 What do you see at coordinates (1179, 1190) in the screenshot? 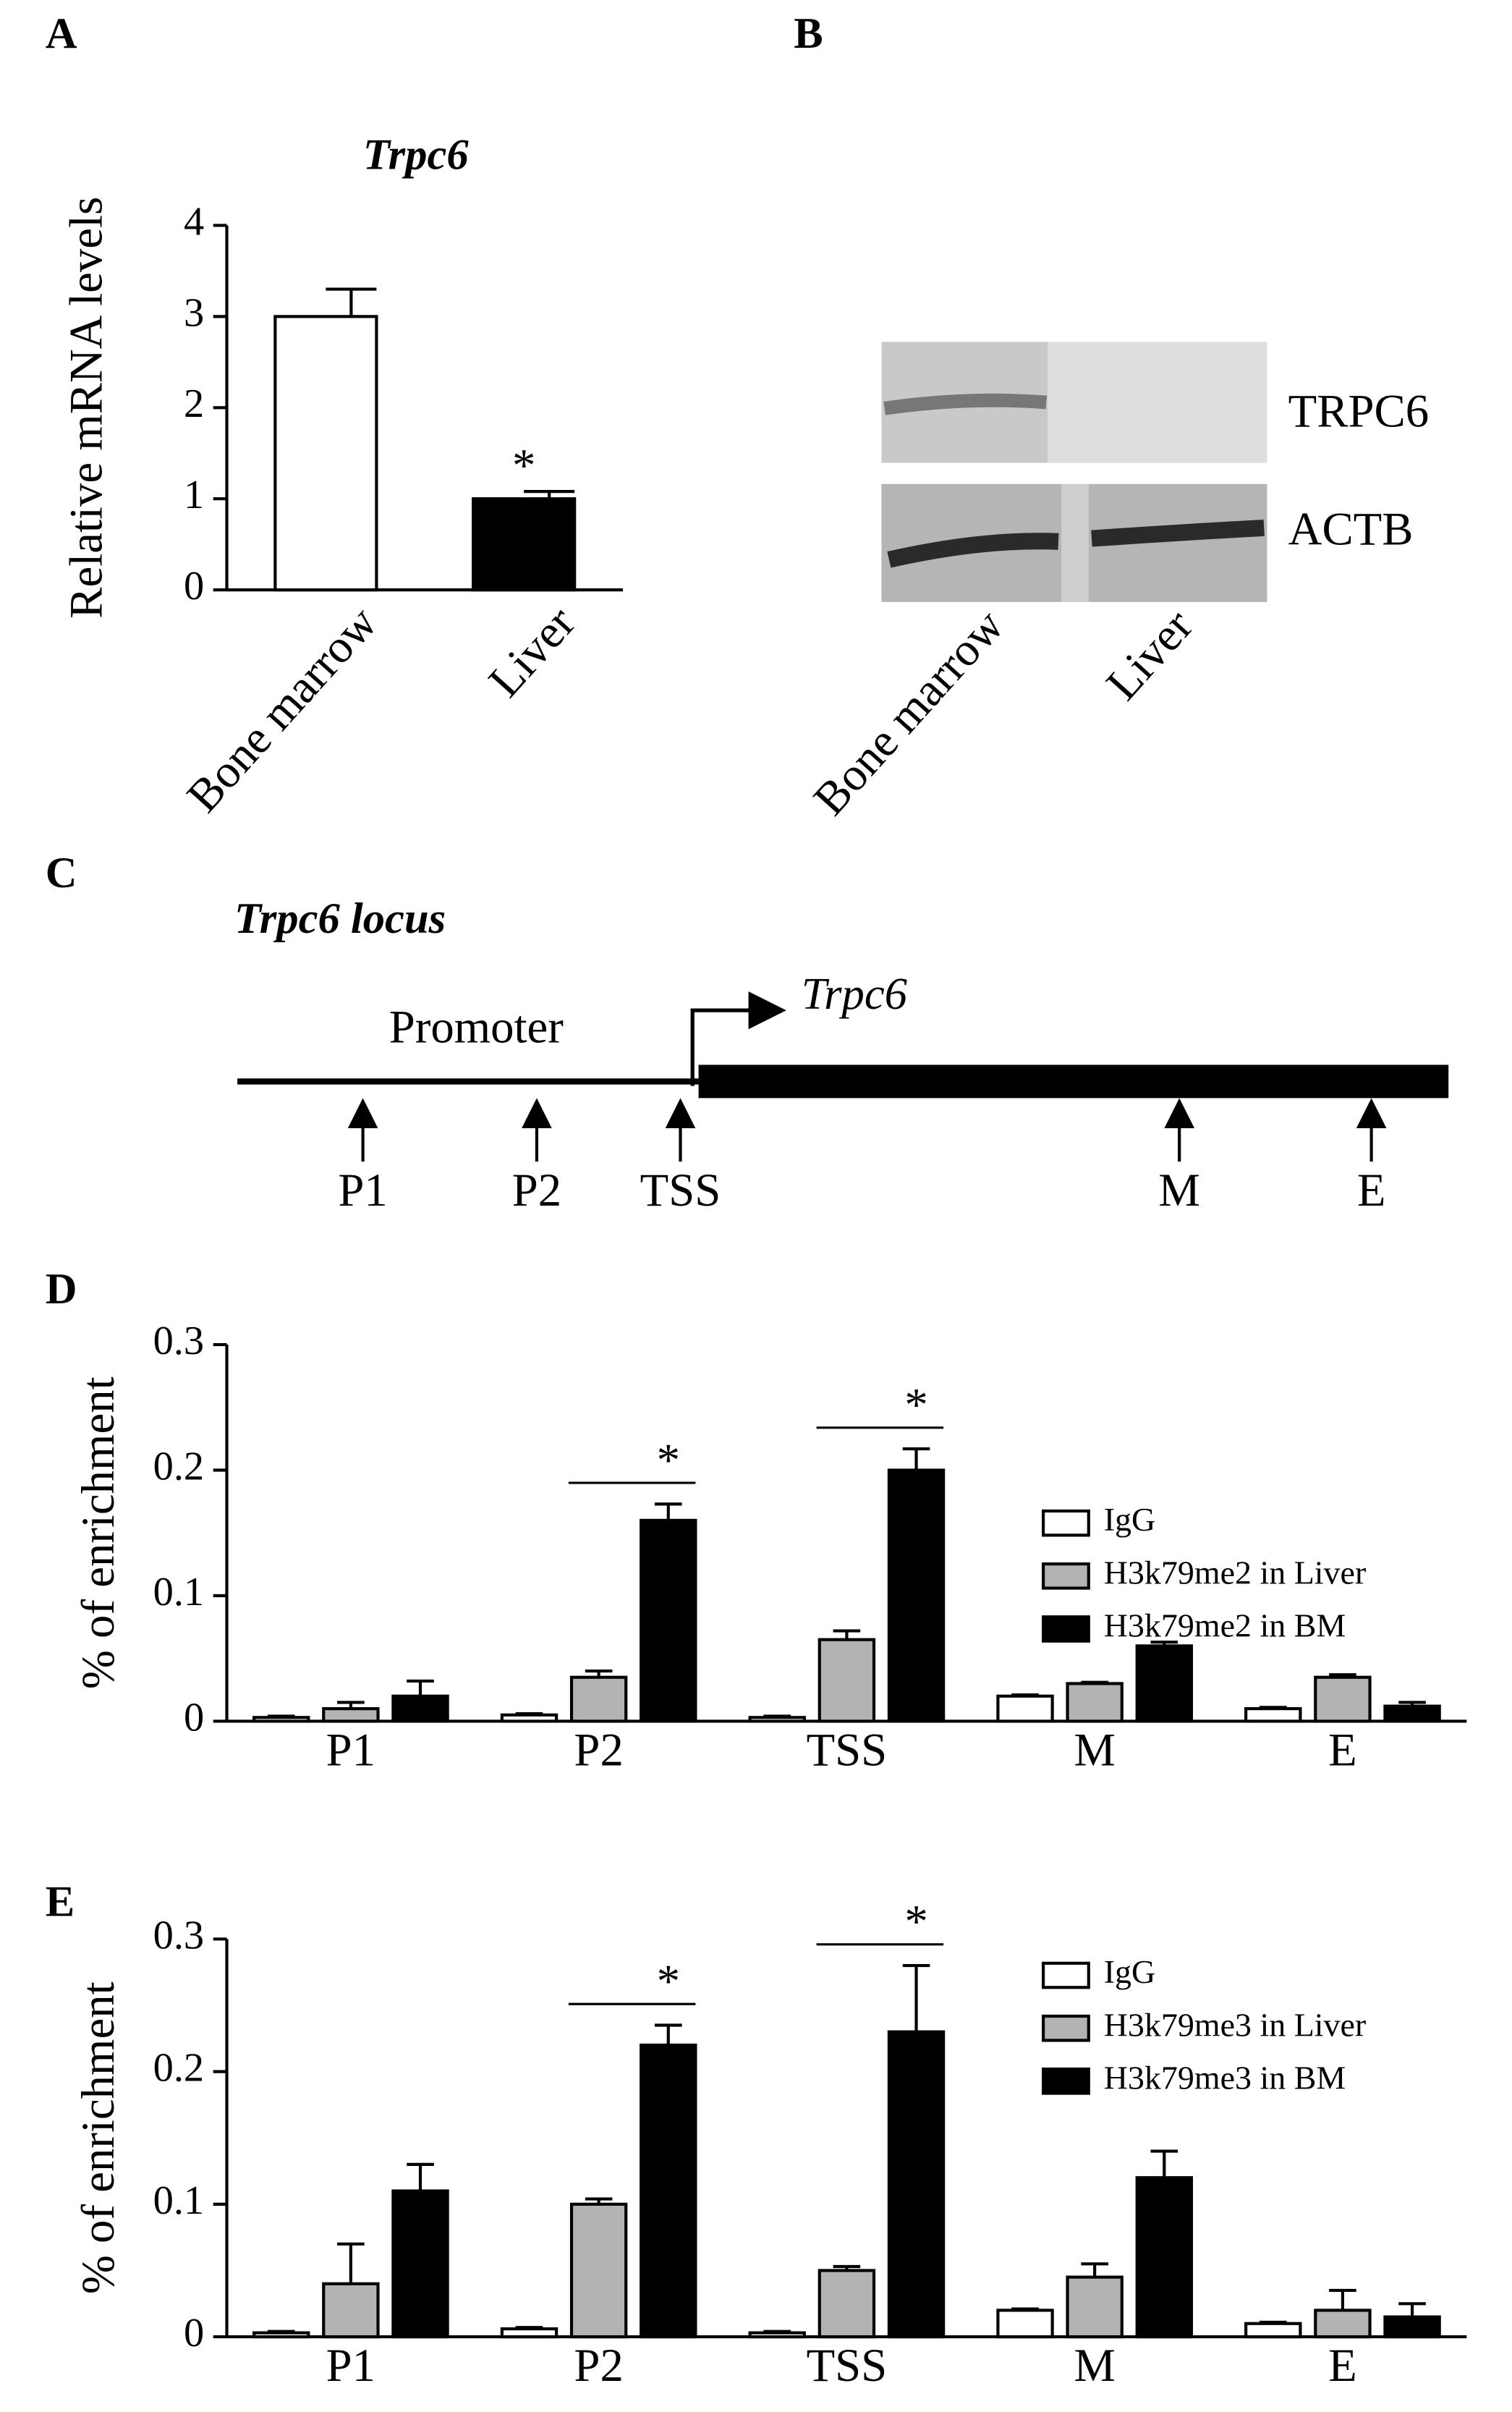
I see `site-label: M` at bounding box center [1179, 1190].